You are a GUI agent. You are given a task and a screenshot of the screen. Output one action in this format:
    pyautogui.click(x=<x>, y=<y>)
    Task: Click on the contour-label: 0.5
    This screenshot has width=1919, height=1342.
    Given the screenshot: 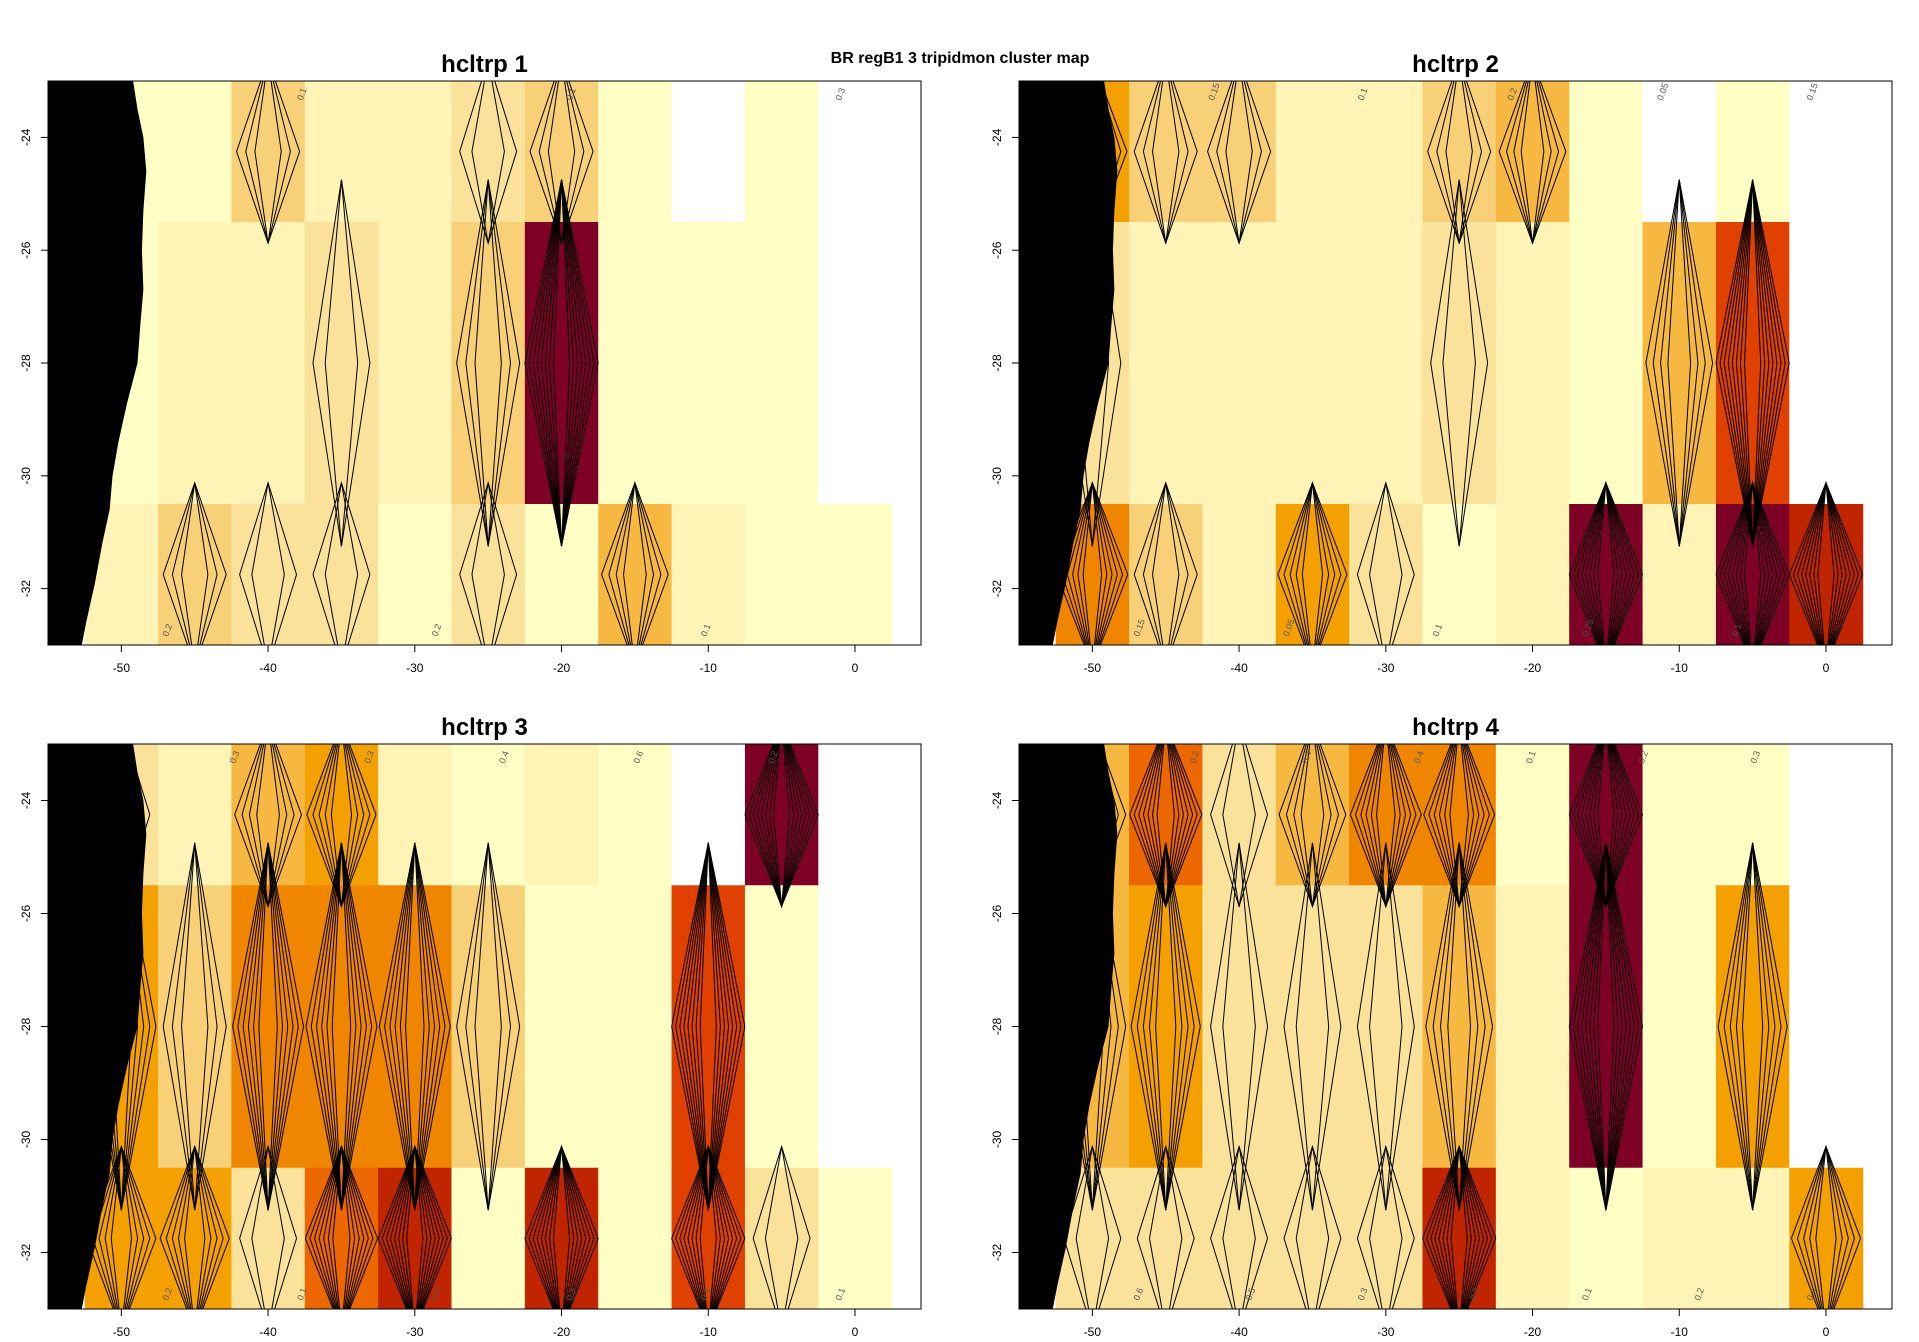 What is the action you would take?
    pyautogui.click(x=1251, y=1294)
    